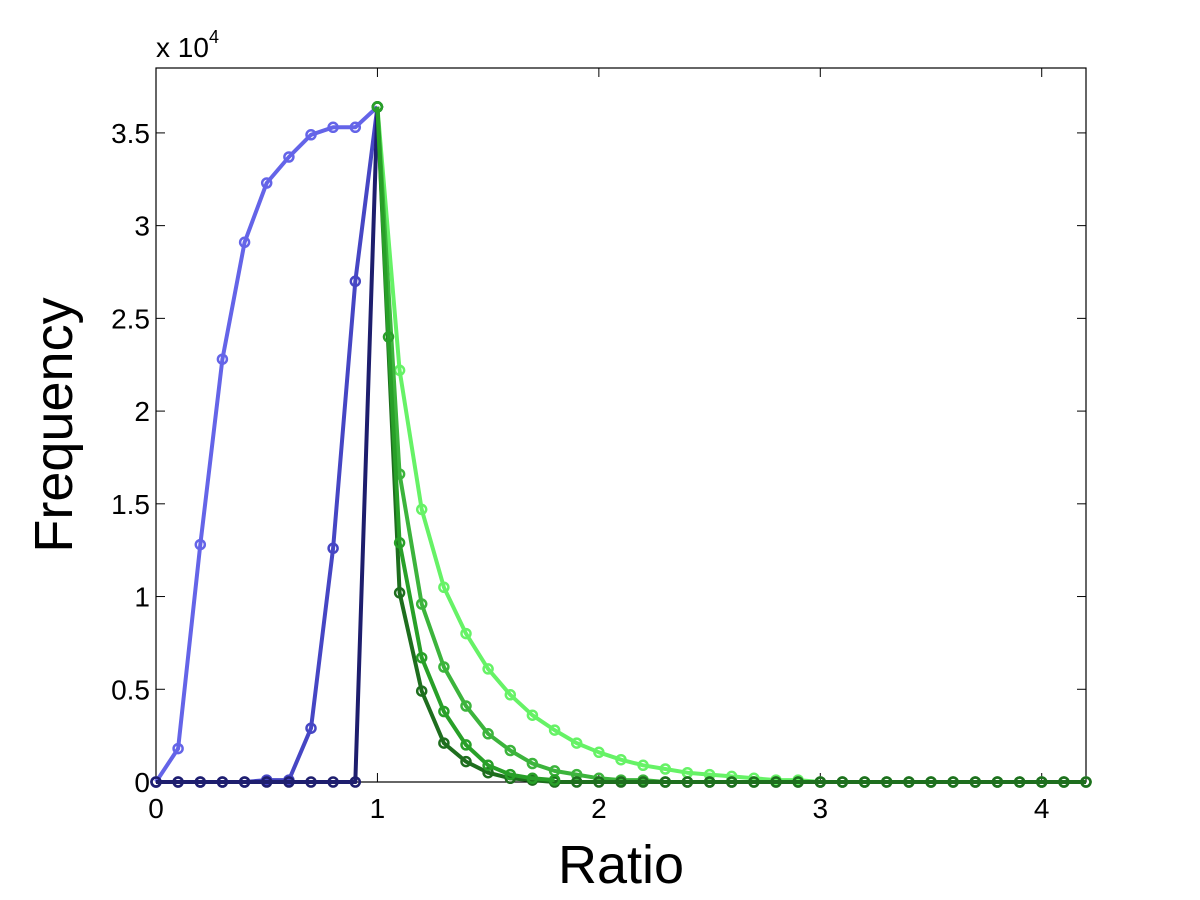 The height and width of the screenshot is (900, 1200). What do you see at coordinates (142, 597) in the screenshot?
I see `y-tick-label: 1` at bounding box center [142, 597].